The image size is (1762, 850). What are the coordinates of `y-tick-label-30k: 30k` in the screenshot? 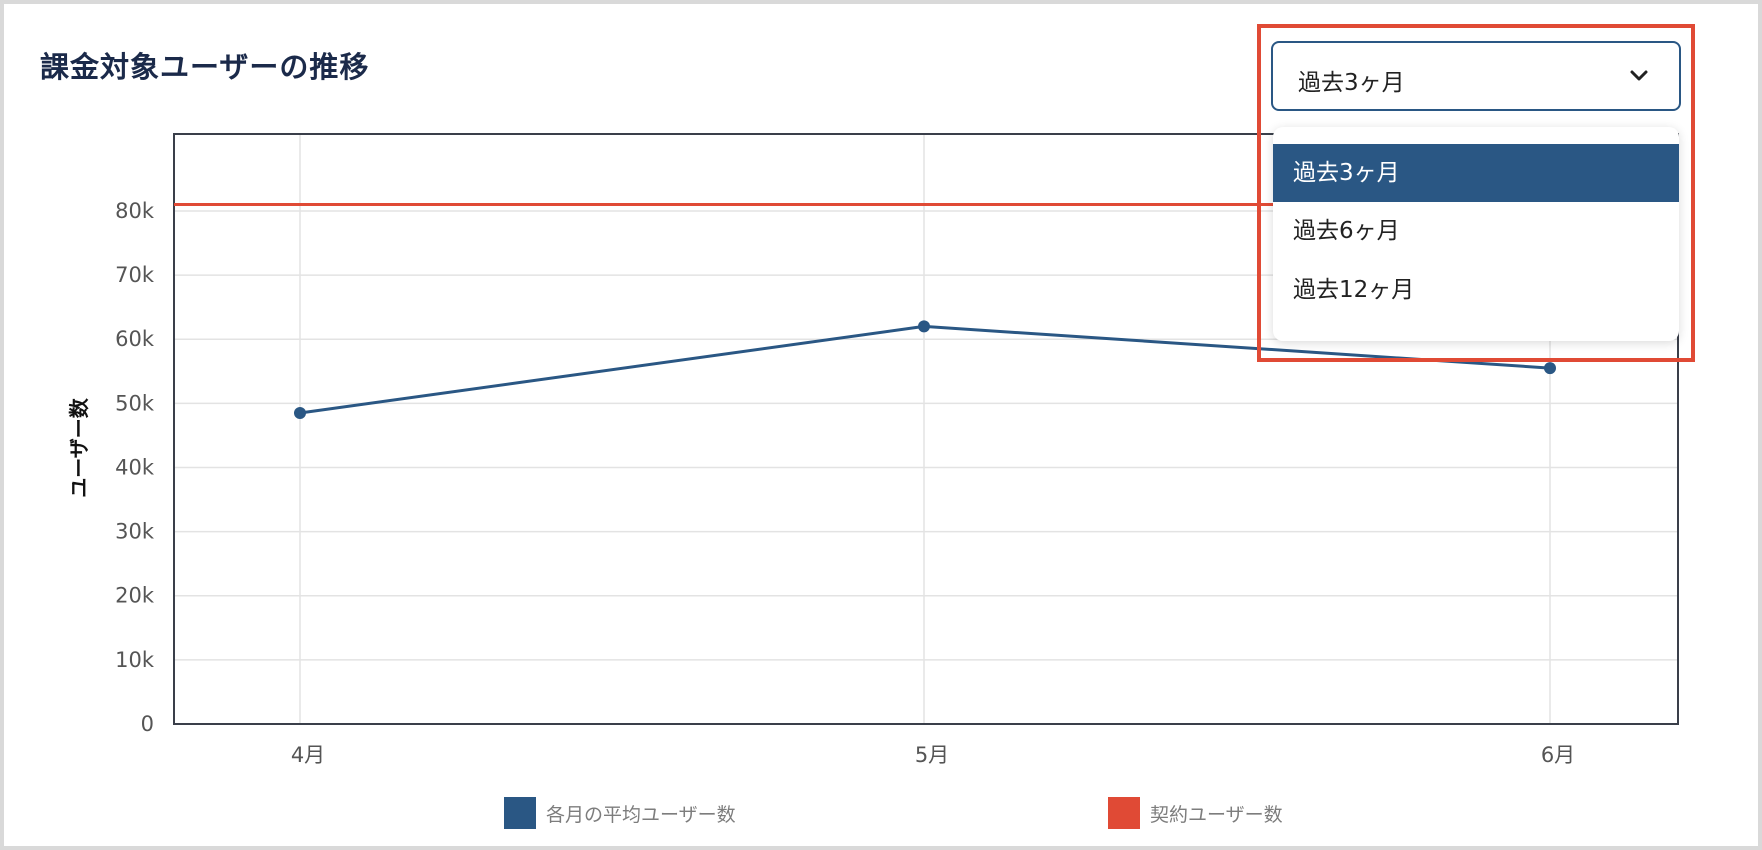 It's located at (135, 532).